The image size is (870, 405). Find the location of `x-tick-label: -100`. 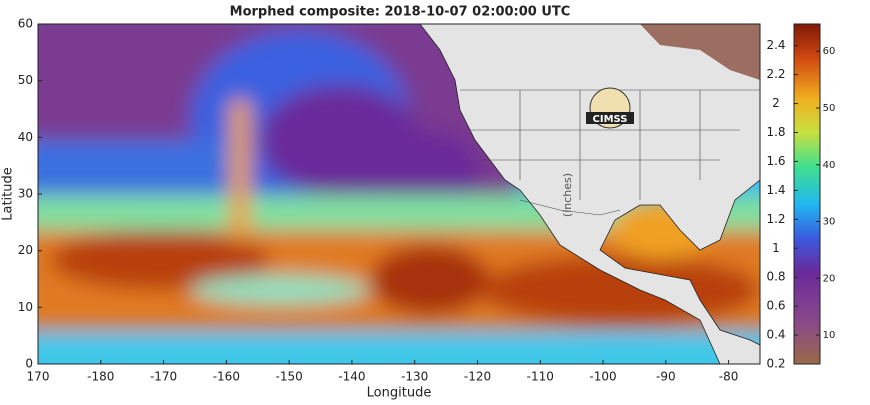

x-tick-label: -100 is located at coordinates (602, 377).